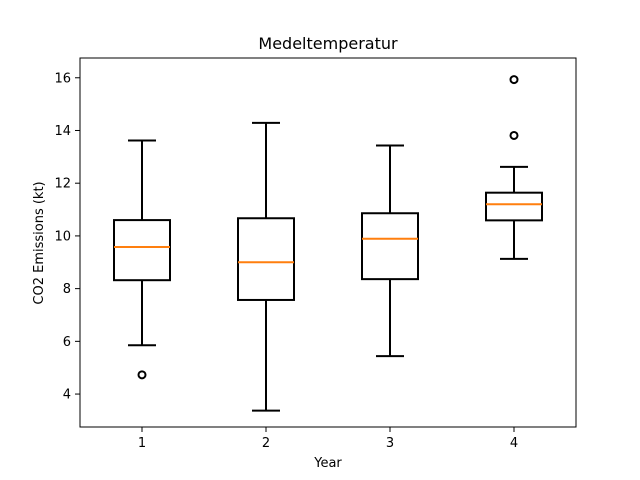 This screenshot has width=640, height=480. Describe the element at coordinates (39, 242) in the screenshot. I see `y-axis-label: CO2 Emissions (kt)` at that location.